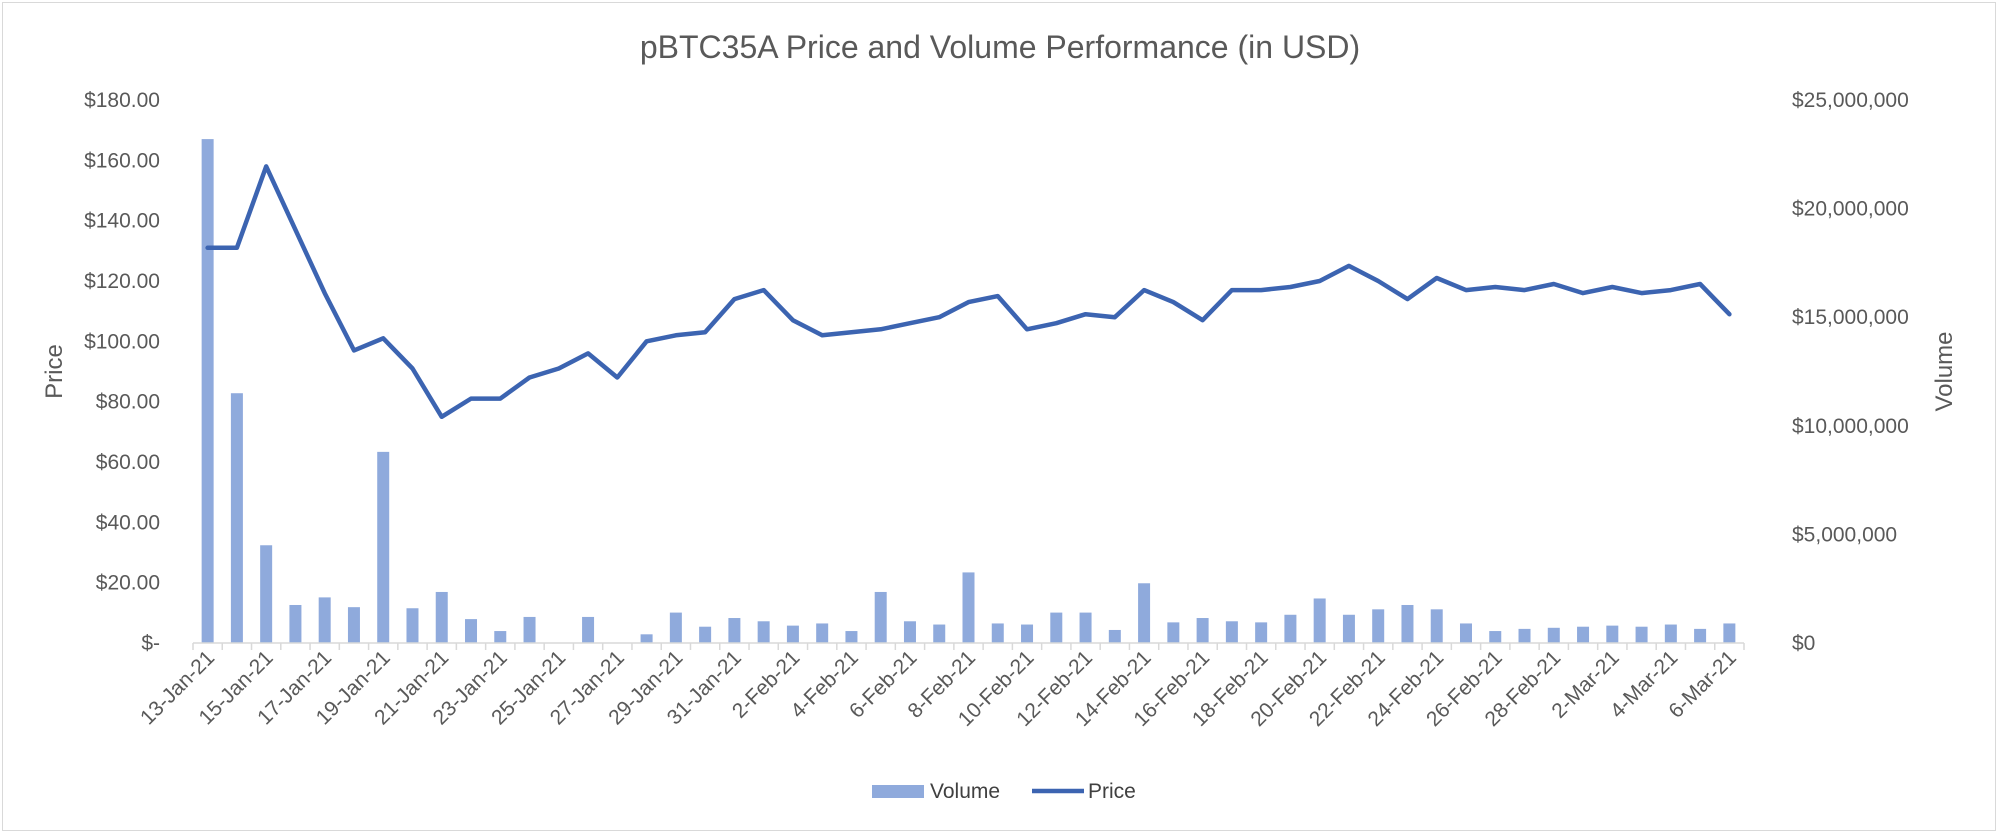 This screenshot has height=835, width=2000. I want to click on y-left-tick-label: $120.00, so click(122, 281).